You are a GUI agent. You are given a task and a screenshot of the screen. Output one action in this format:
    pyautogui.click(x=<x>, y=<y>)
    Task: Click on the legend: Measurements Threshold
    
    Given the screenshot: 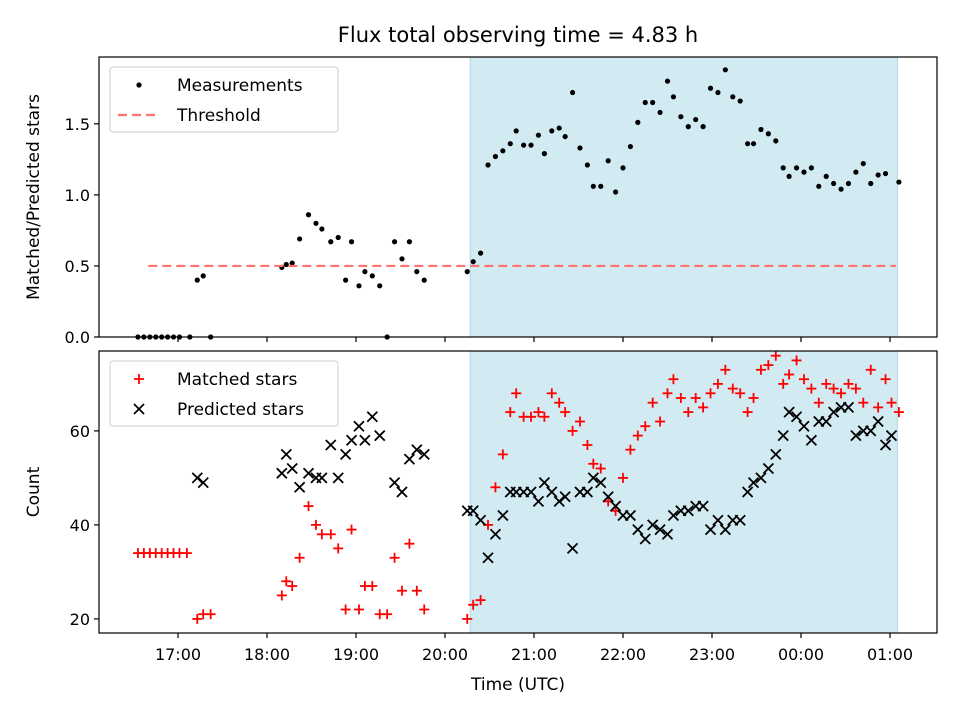 What is the action you would take?
    pyautogui.click(x=224, y=99)
    